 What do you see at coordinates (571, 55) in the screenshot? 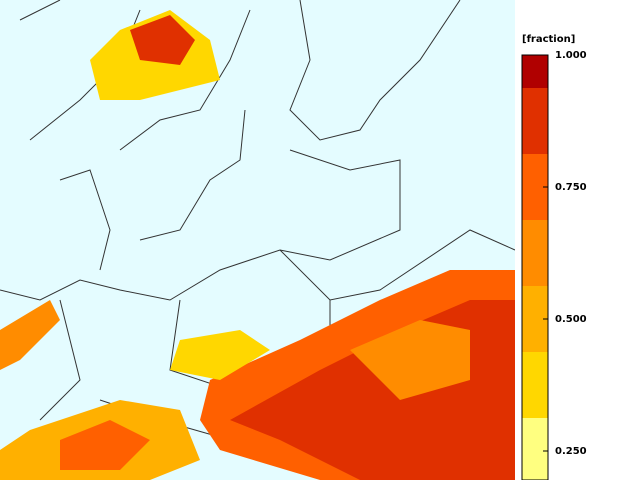
I see `tick-label: 1.000` at bounding box center [571, 55].